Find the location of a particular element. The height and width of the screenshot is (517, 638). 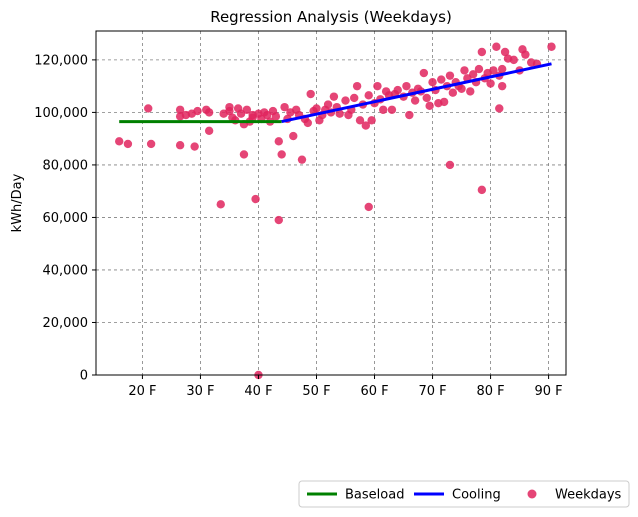

y-tick-label: 100,000 is located at coordinates (61, 113).